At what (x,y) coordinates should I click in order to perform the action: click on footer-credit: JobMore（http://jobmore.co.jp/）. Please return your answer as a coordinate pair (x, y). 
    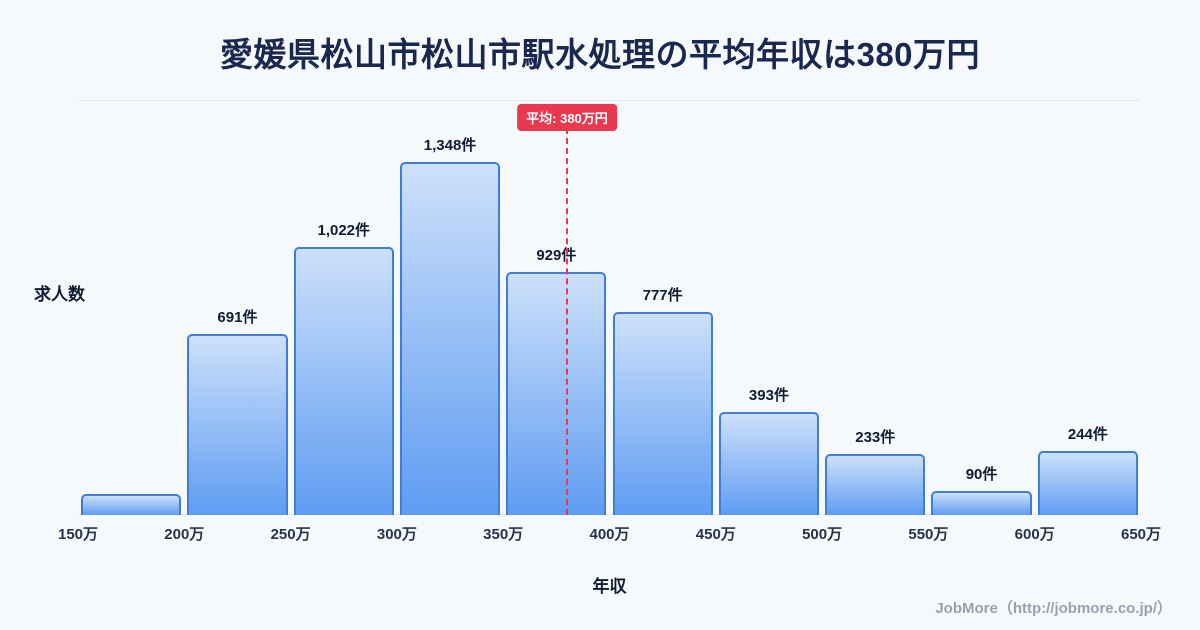
    Looking at the image, I should click on (1053, 608).